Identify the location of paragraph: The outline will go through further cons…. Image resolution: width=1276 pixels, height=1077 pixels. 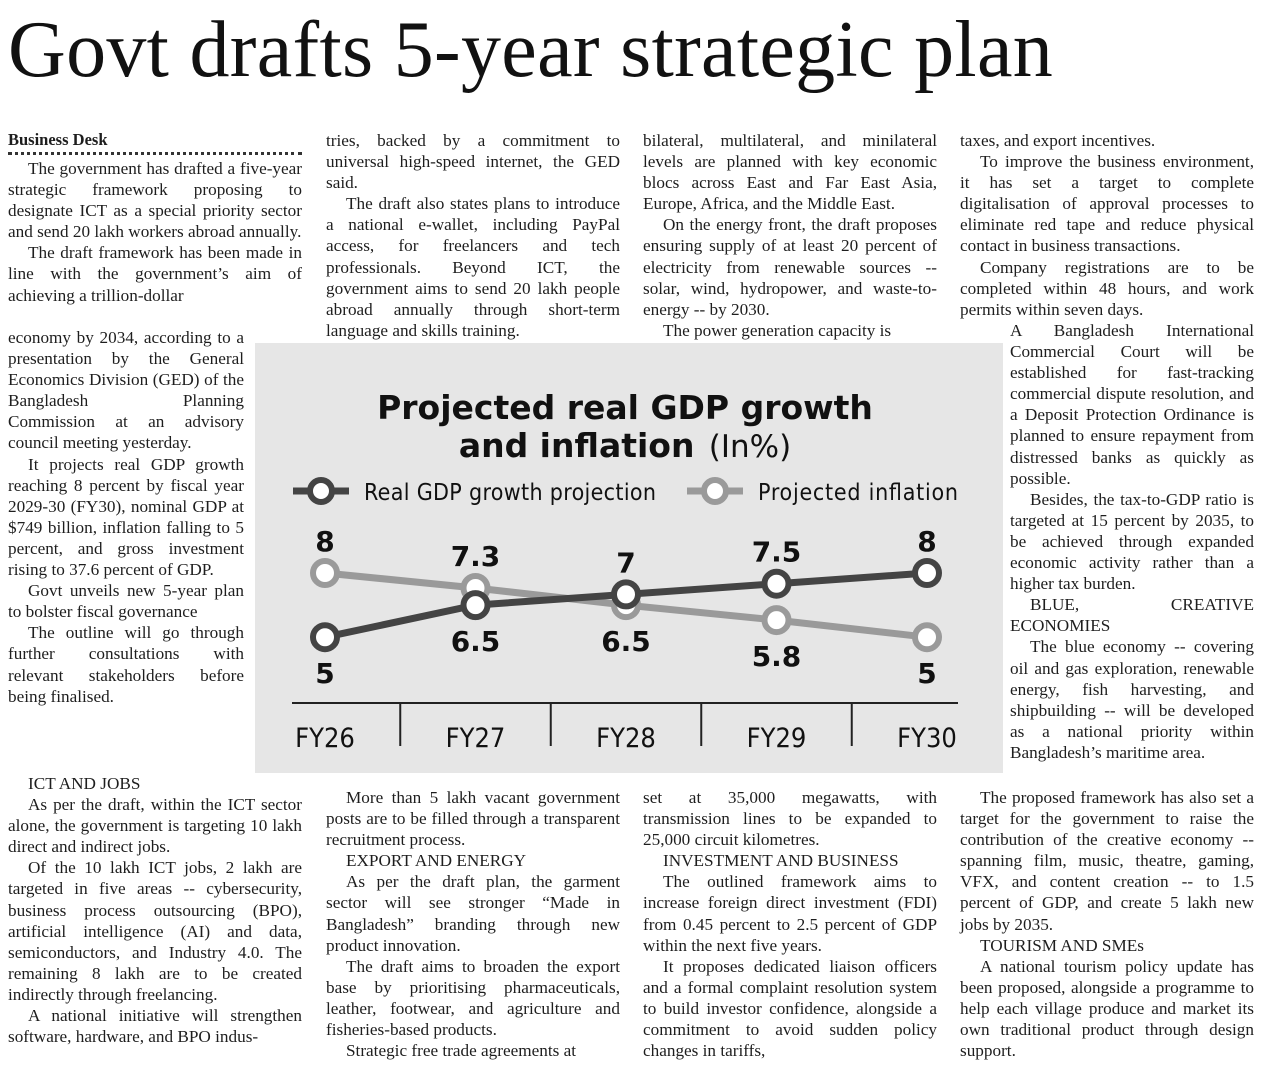
(126, 664).